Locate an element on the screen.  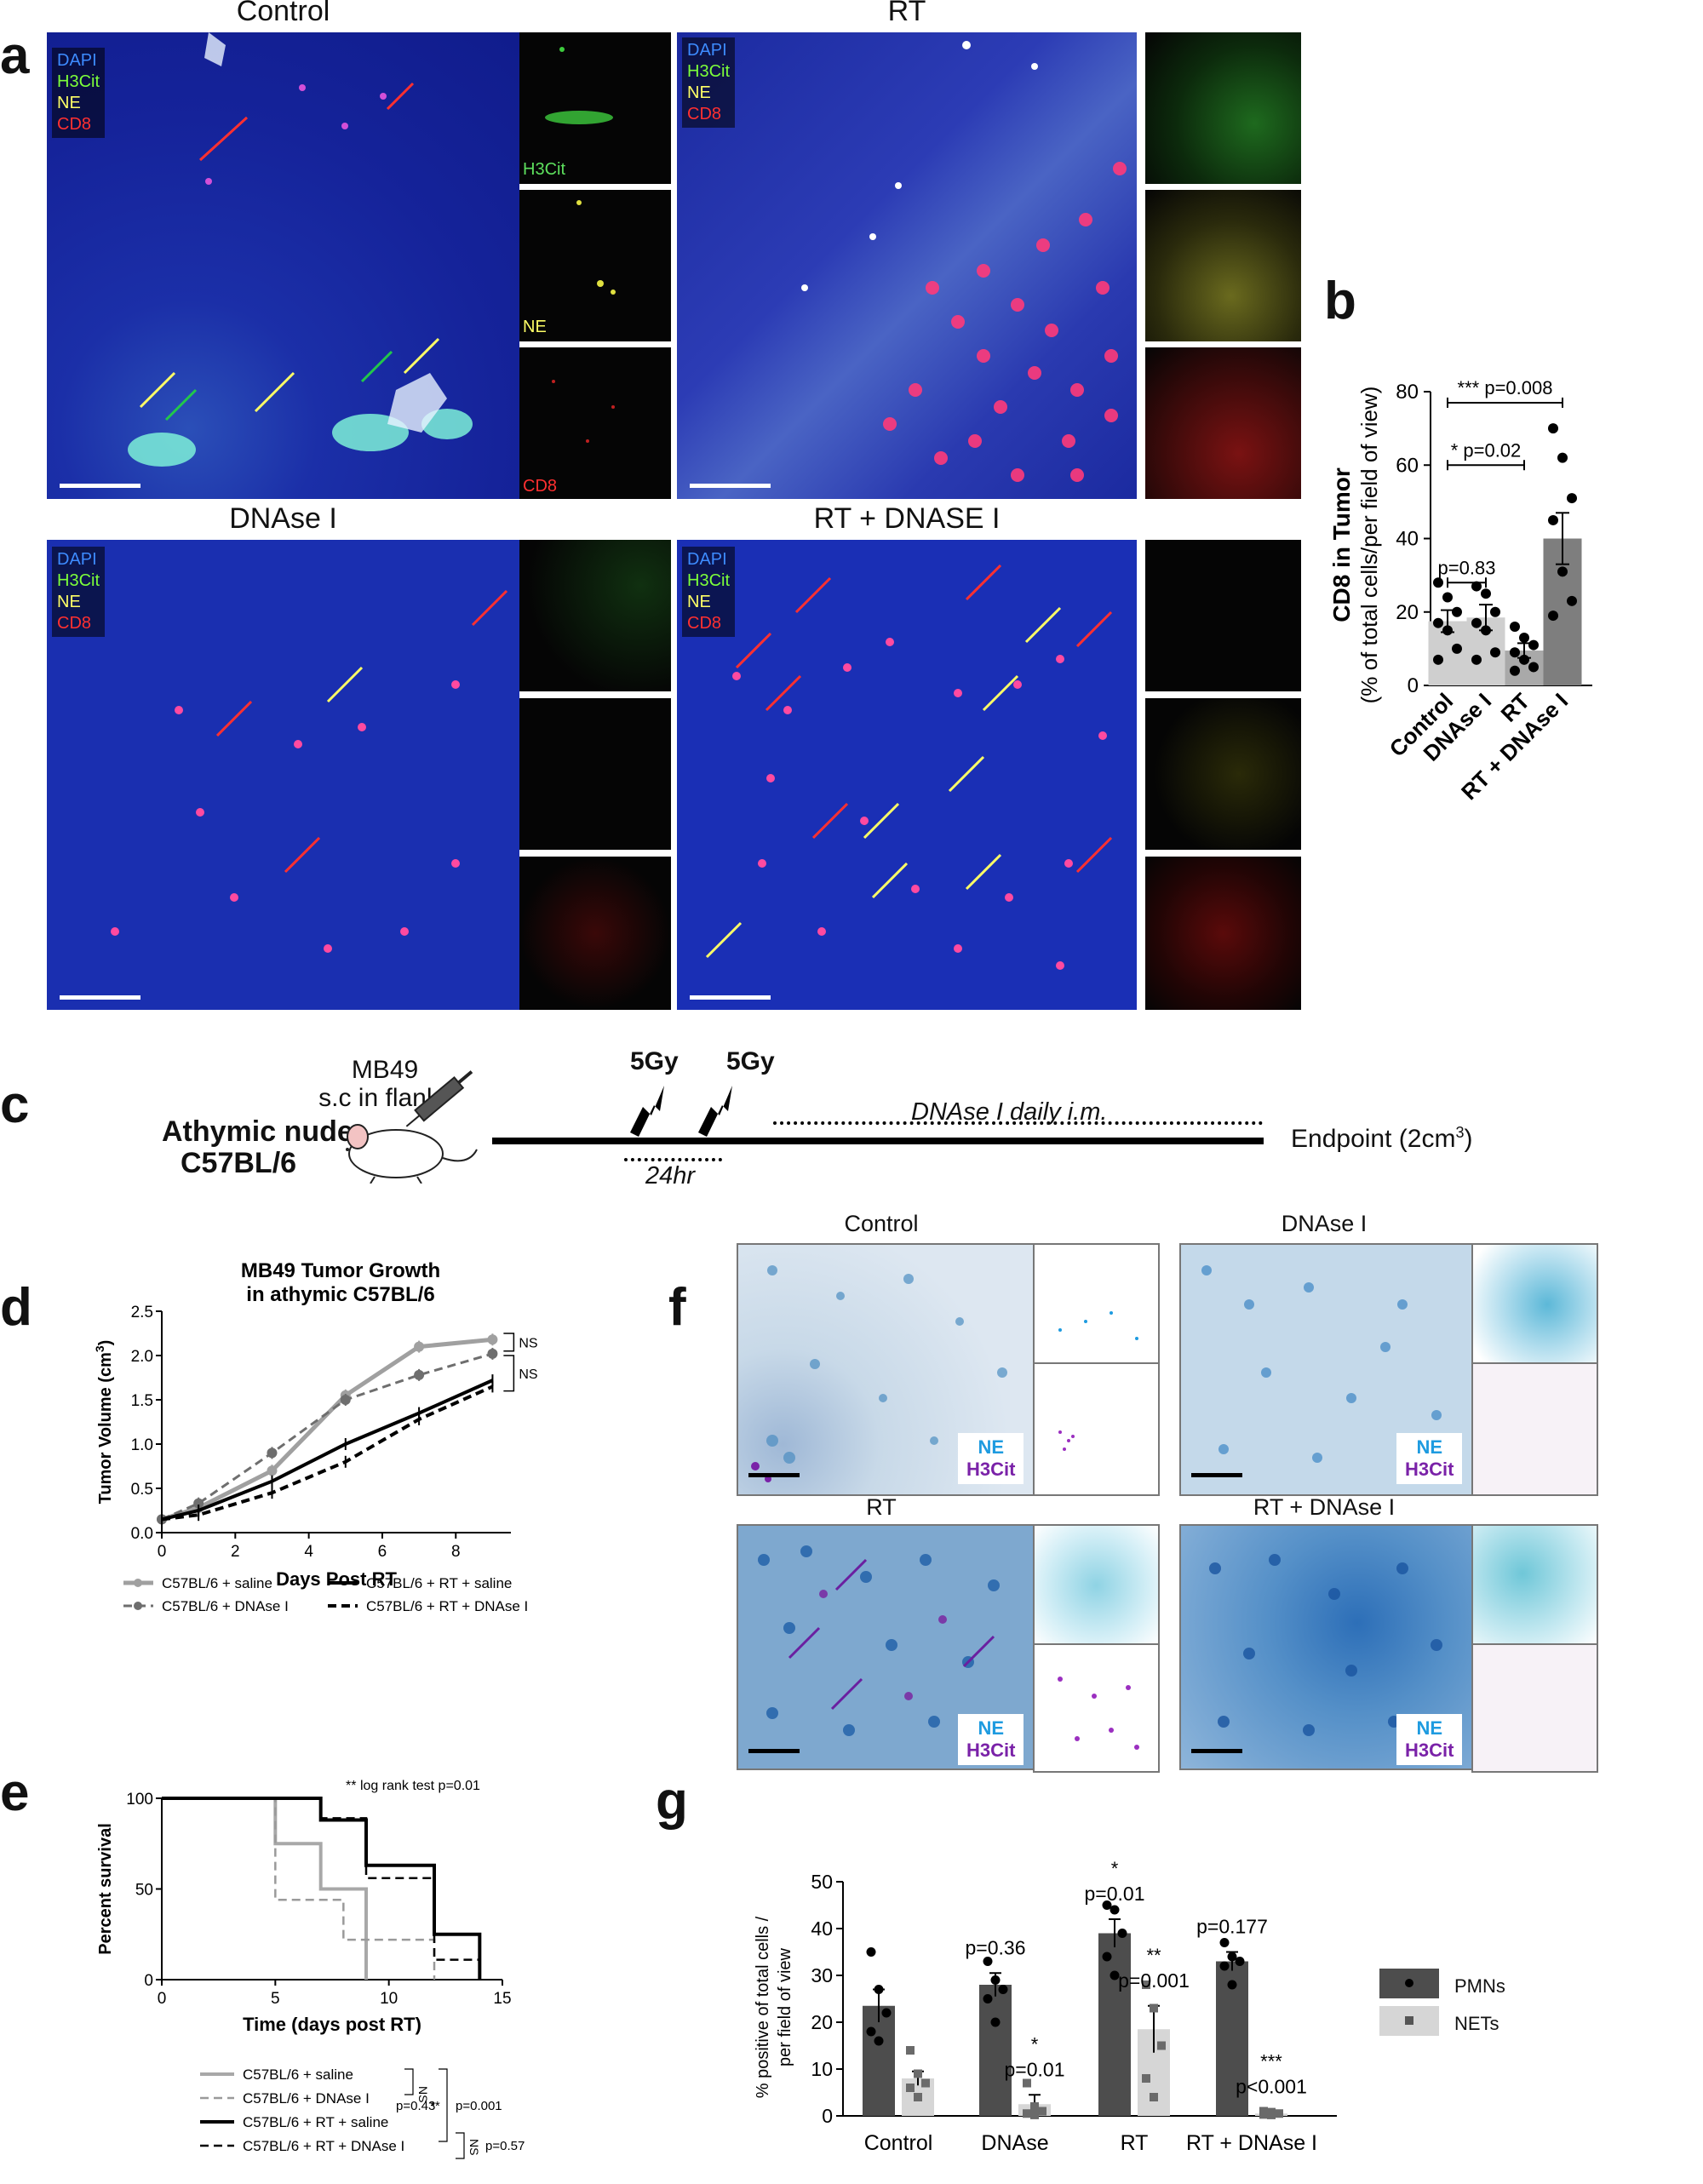
rt-dnase-h3cit-channel is located at coordinates (1223, 615).